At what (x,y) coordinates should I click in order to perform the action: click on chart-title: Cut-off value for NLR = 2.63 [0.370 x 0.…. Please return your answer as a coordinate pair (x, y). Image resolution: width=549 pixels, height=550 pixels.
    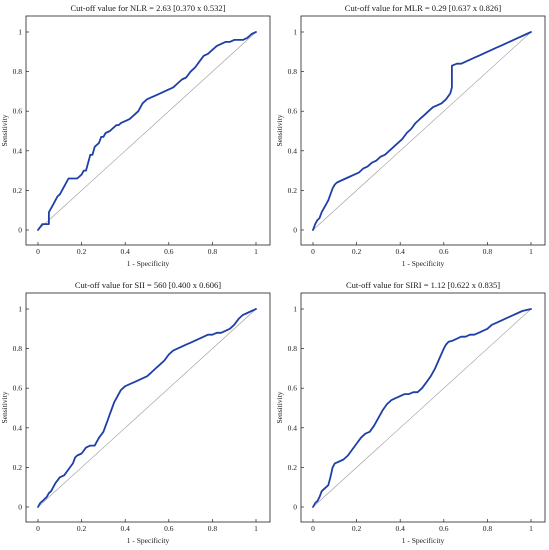
    Looking at the image, I should click on (147, 8).